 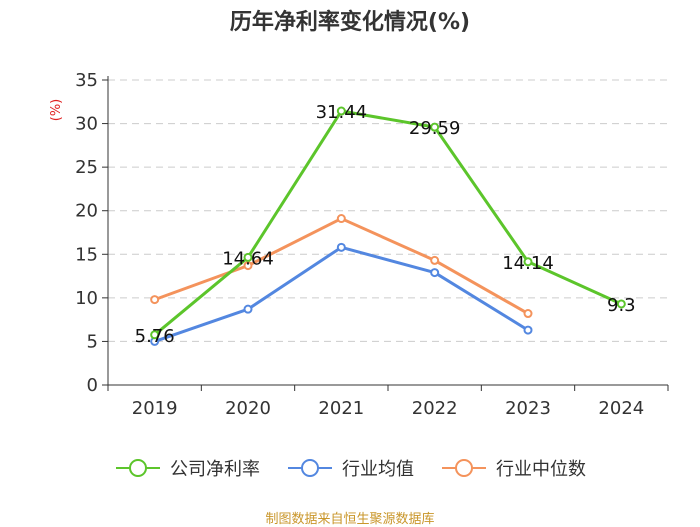 What do you see at coordinates (248, 408) in the screenshot?
I see `x-tick-label: 2020` at bounding box center [248, 408].